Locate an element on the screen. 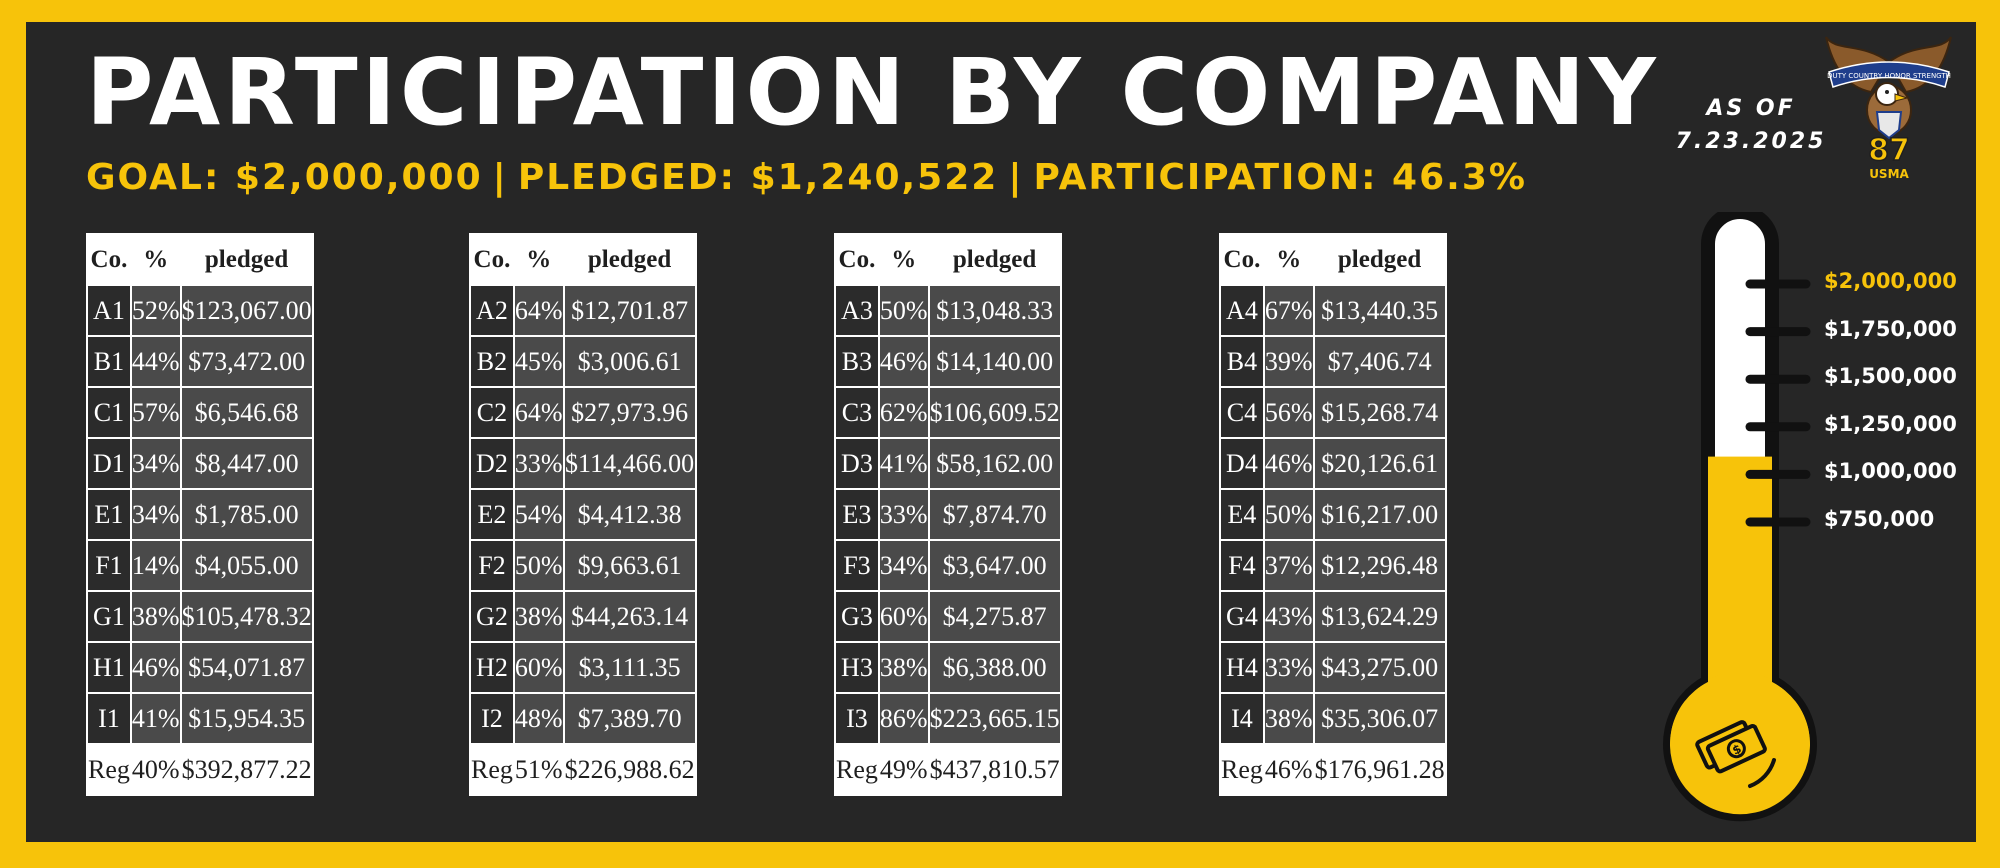  thermometer-graphic: $ is located at coordinates (1740, 513).